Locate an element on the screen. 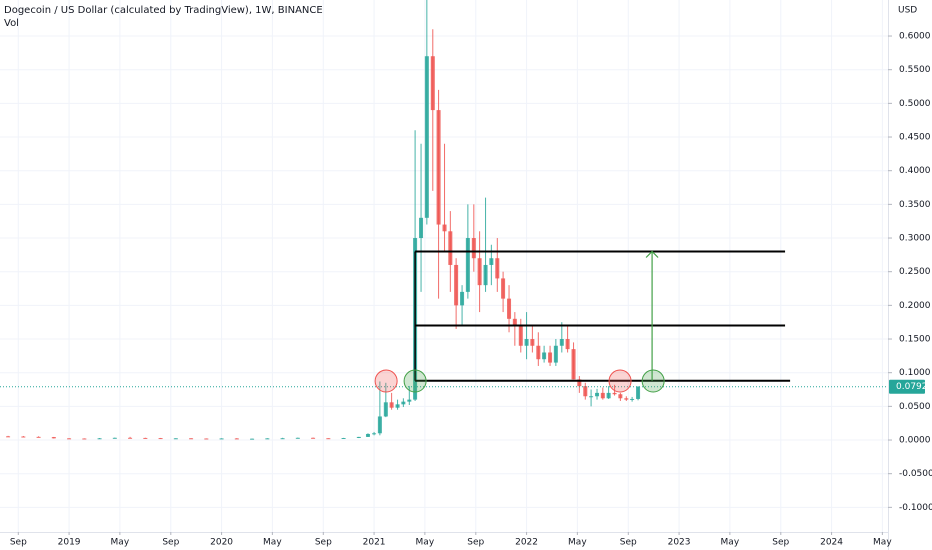 This screenshot has width=932, height=550. x-tick-label: 2024 is located at coordinates (831, 543).